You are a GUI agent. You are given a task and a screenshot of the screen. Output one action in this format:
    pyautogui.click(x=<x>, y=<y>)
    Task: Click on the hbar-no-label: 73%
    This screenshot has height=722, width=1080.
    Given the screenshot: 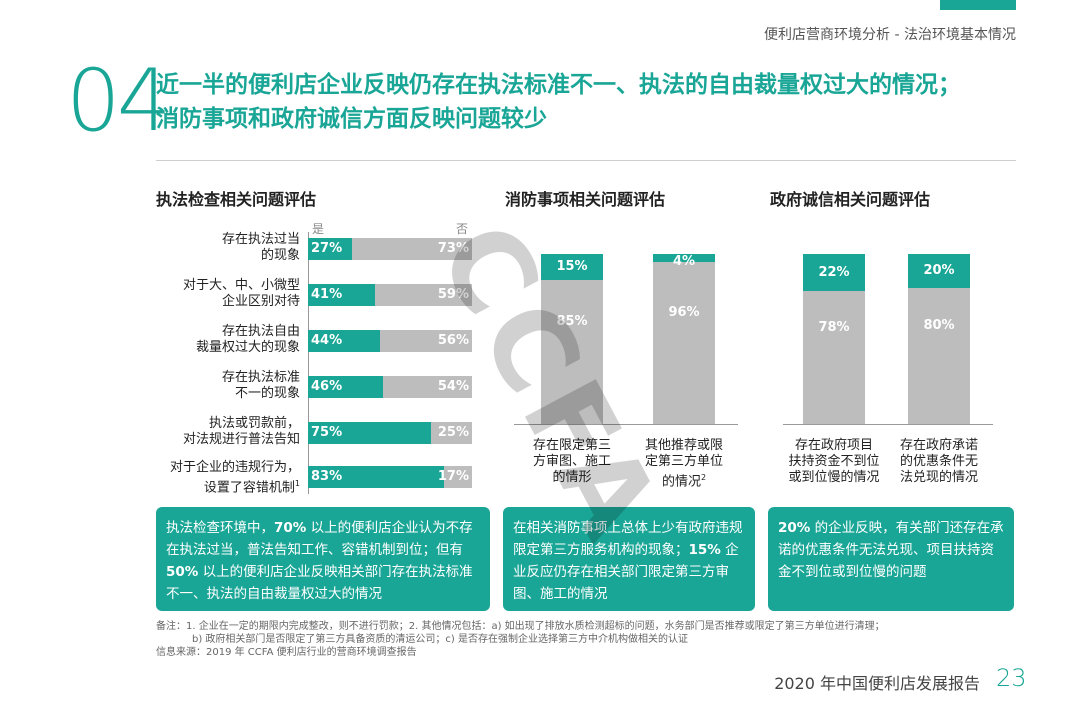 What is the action you would take?
    pyautogui.click(x=453, y=248)
    